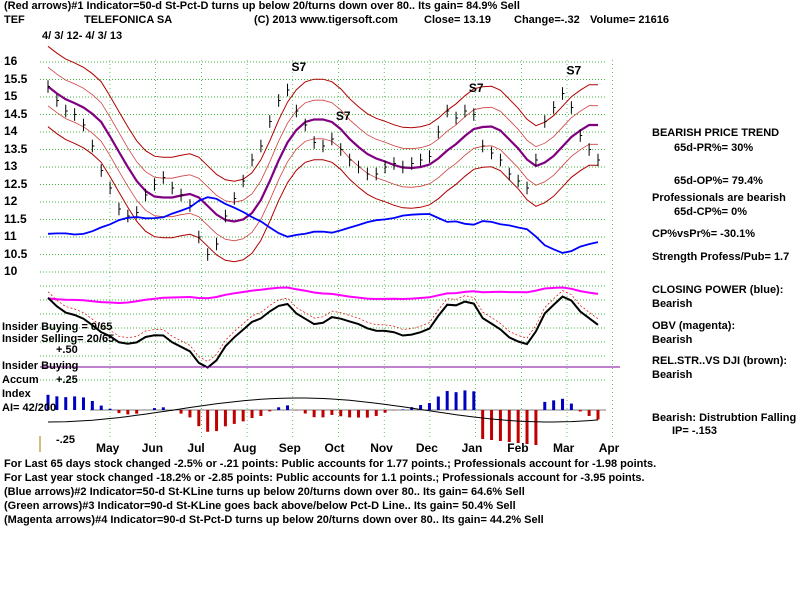 The width and height of the screenshot is (800, 600). What do you see at coordinates (65, 440) in the screenshot?
I see `minus-25-label: -.25` at bounding box center [65, 440].